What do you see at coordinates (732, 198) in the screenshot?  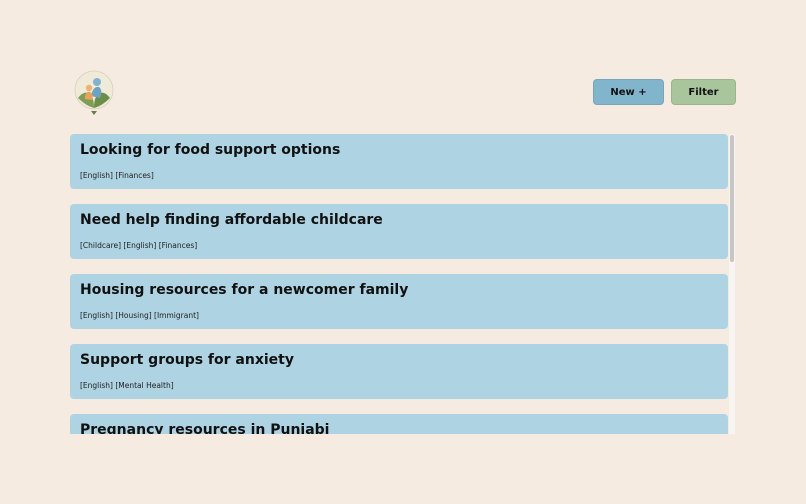 I see `list-scrollbar-thumb` at bounding box center [732, 198].